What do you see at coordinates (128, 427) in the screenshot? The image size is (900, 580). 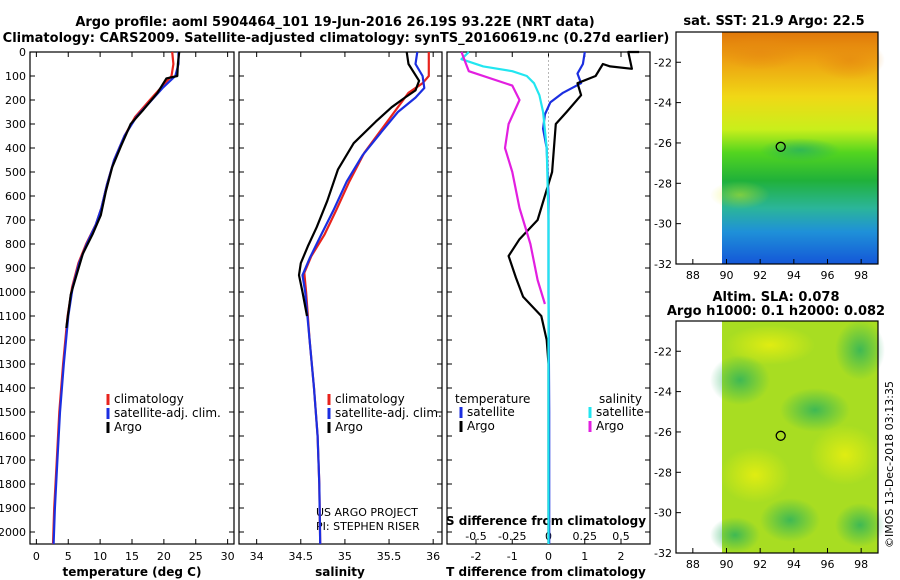 I see `legend-label-argo: Argo` at bounding box center [128, 427].